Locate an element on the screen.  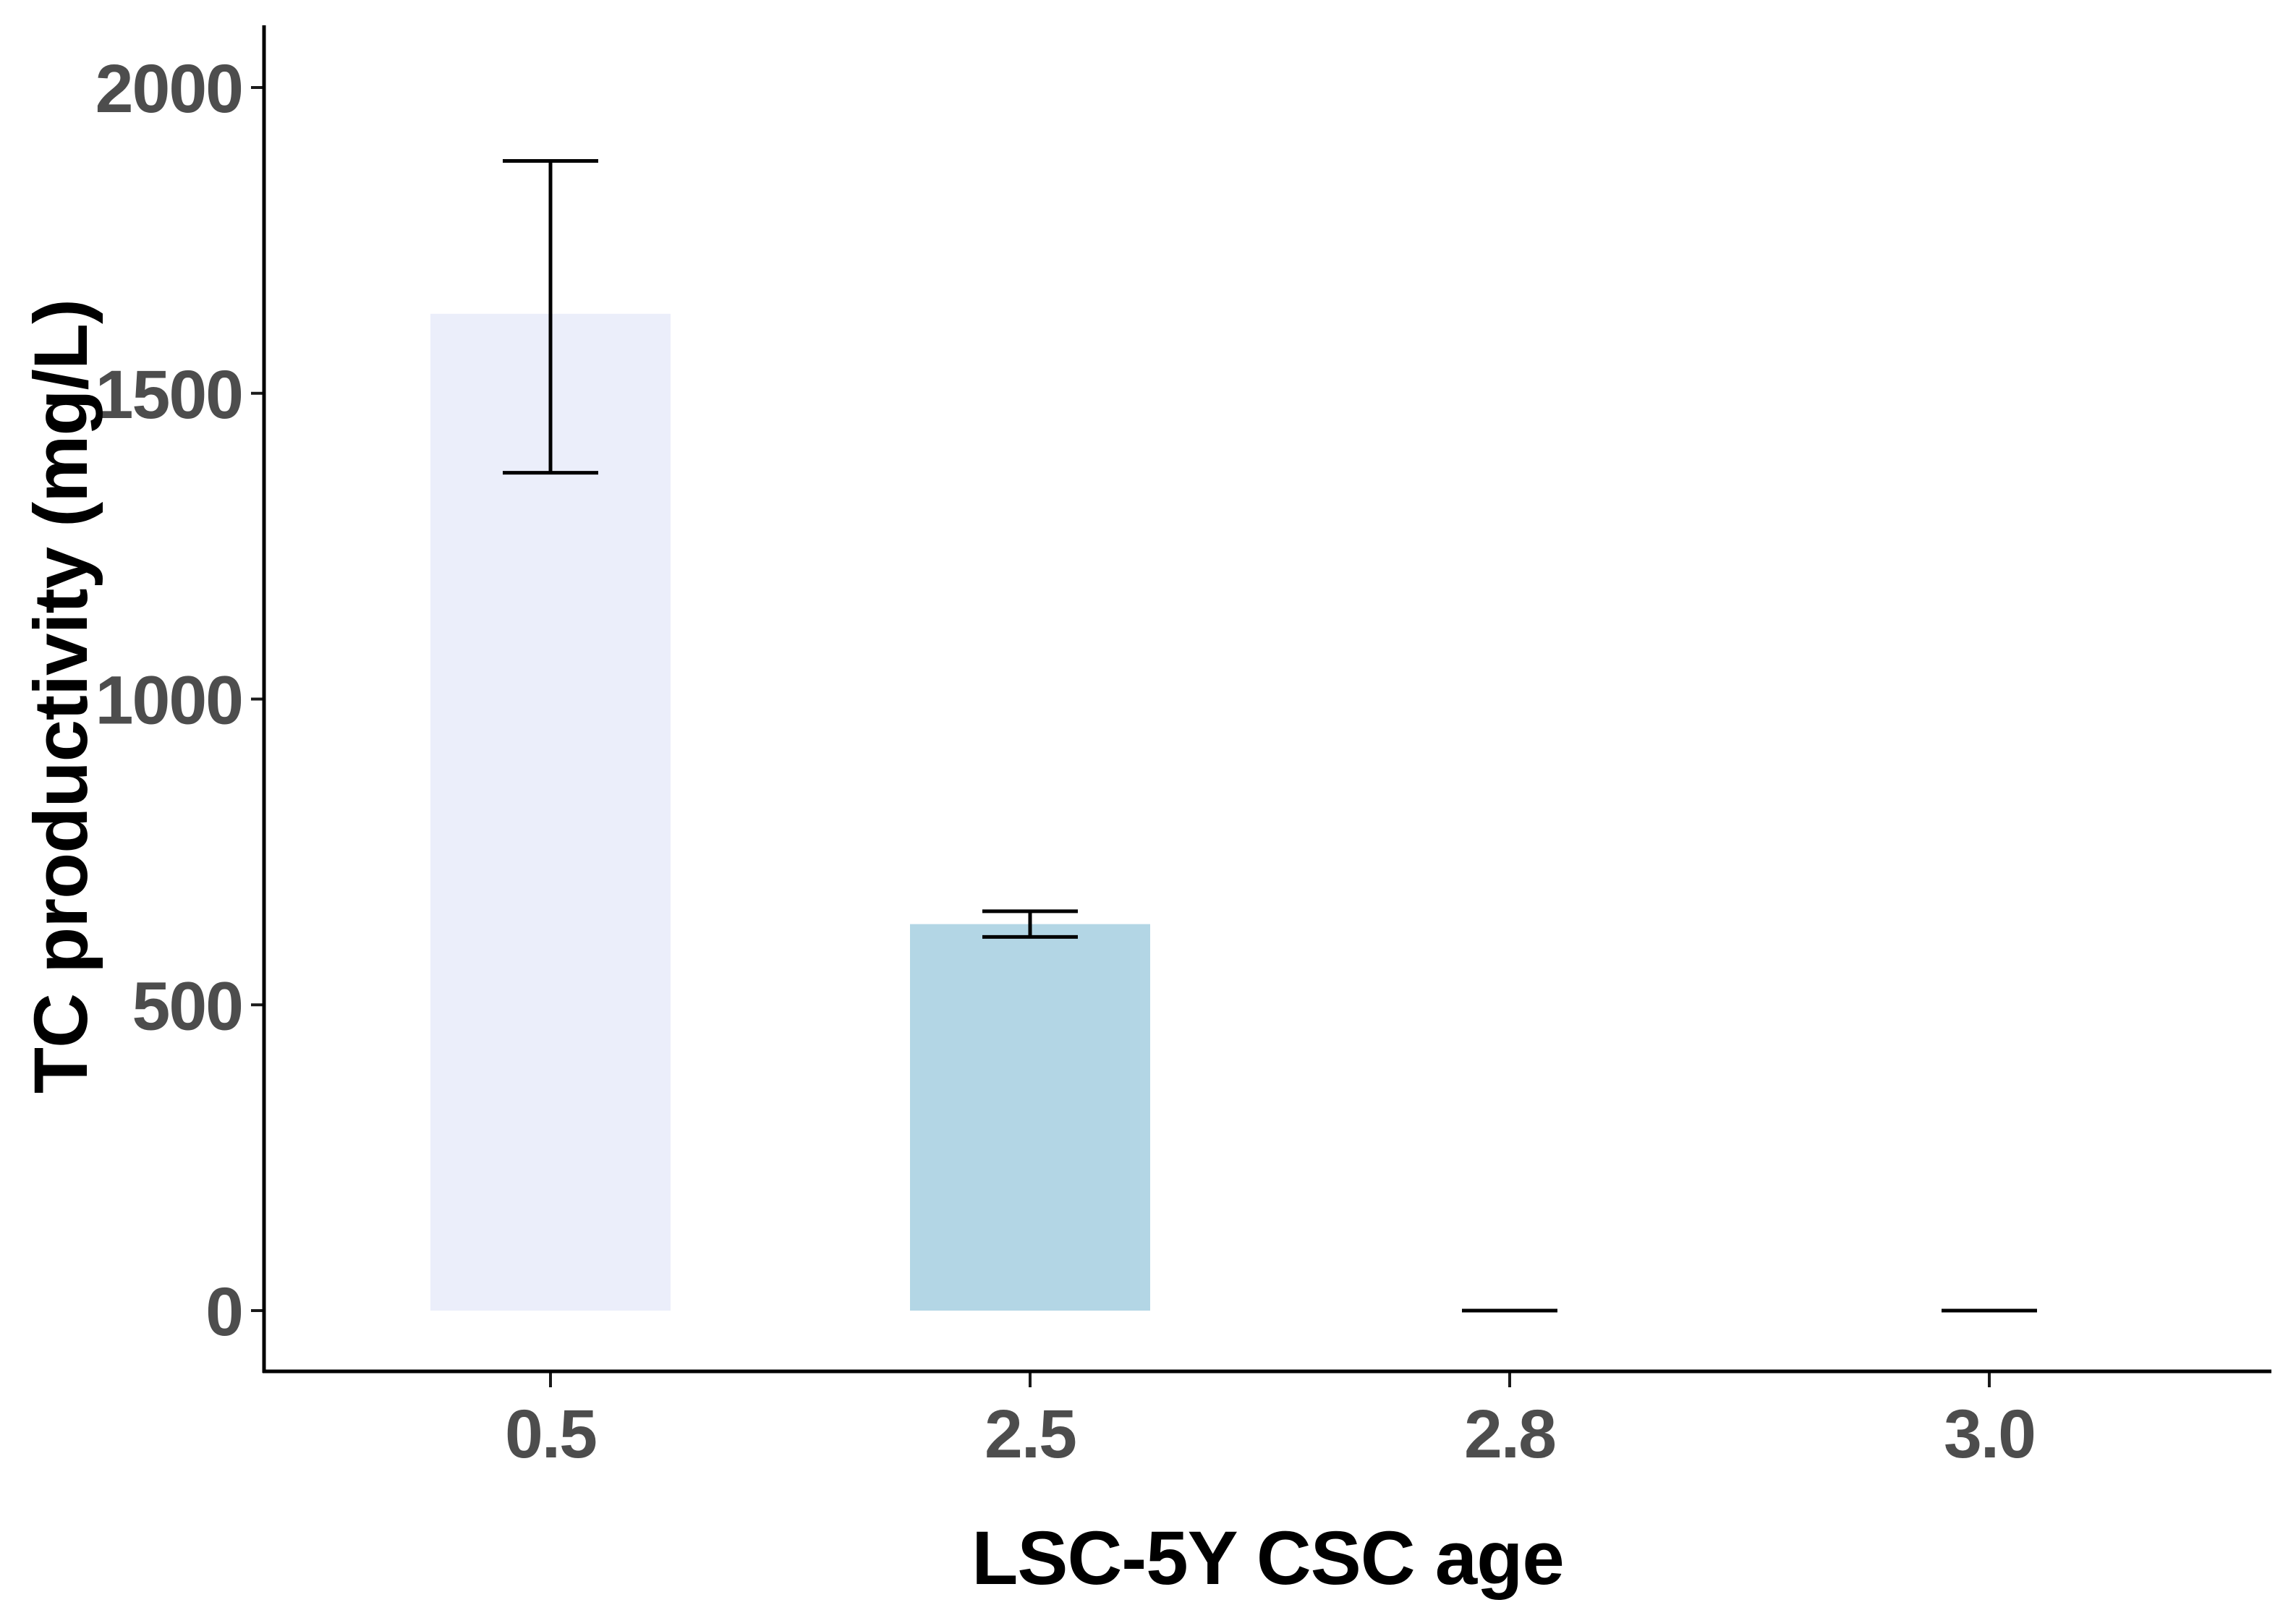
y-tick-label-1000: 1000 is located at coordinates (168, 701).